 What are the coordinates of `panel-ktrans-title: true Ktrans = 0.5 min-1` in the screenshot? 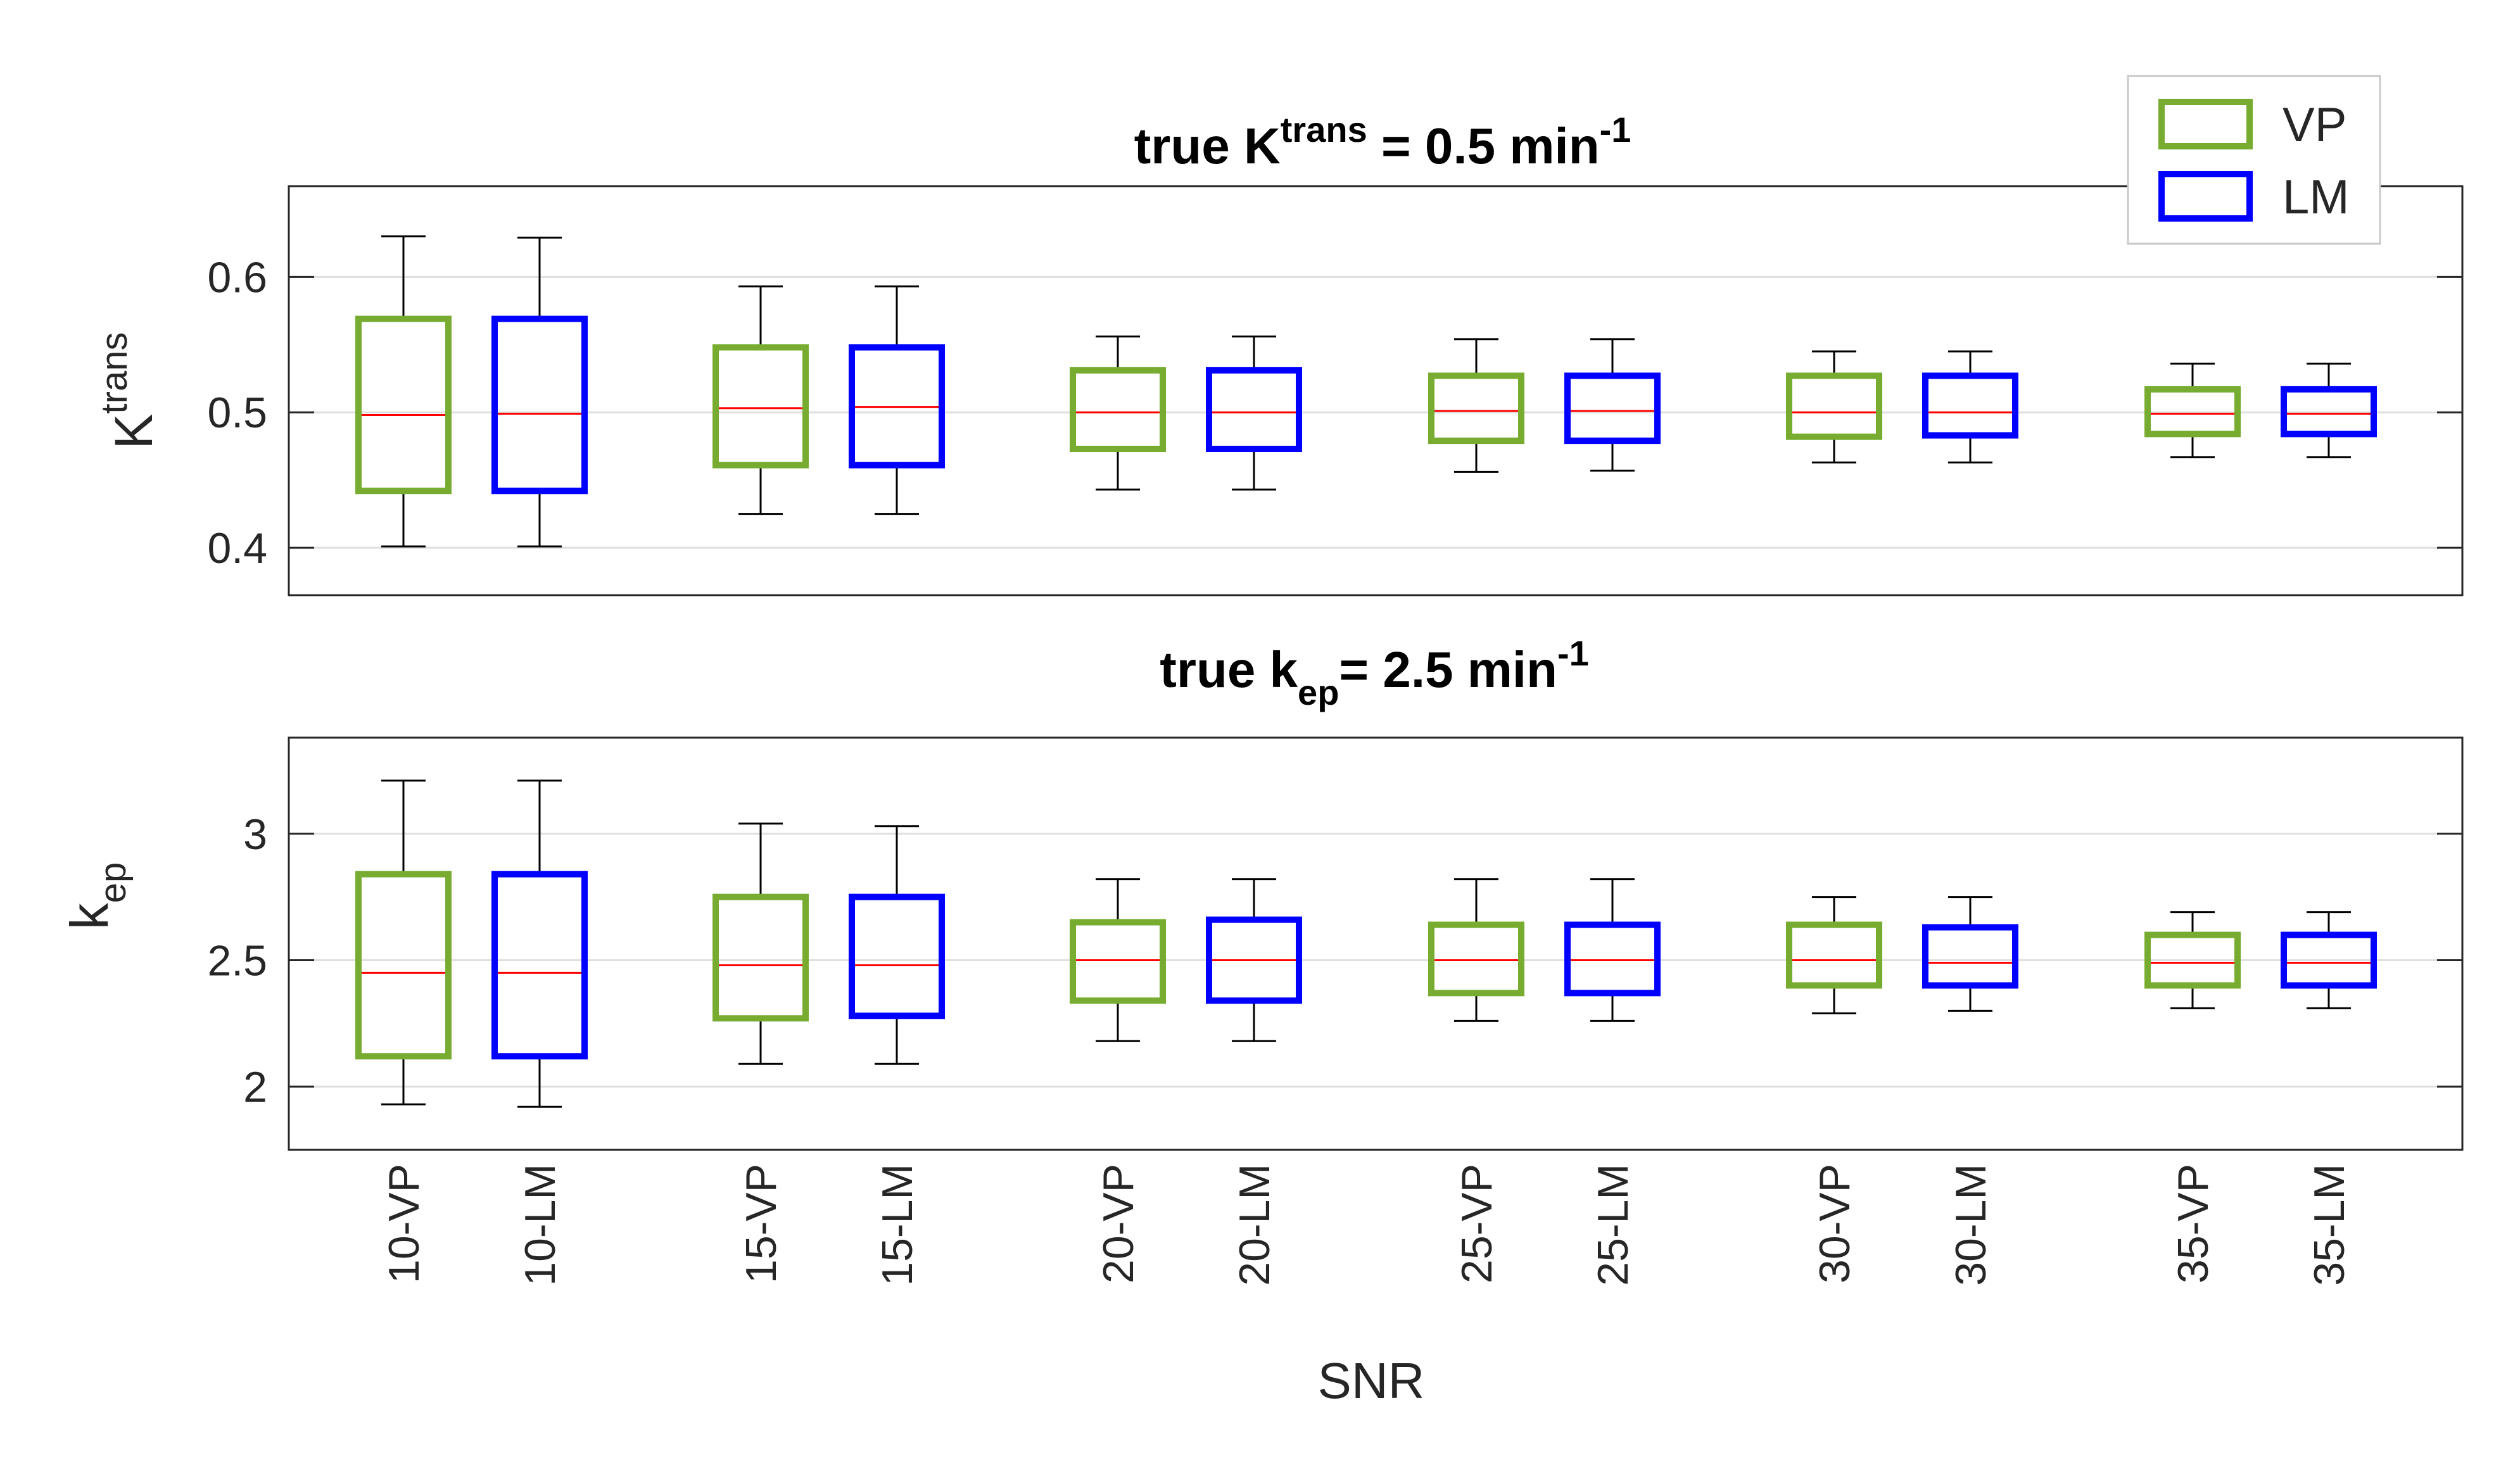 It's located at (1382, 142).